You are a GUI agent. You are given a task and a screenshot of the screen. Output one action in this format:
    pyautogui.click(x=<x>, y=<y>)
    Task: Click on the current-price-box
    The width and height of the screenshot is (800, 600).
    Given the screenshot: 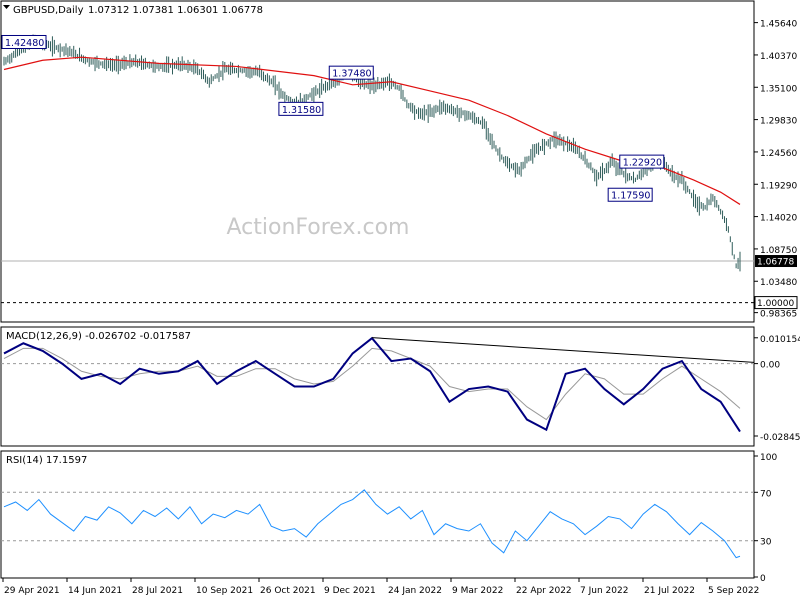 What is the action you would take?
    pyautogui.click(x=776, y=261)
    